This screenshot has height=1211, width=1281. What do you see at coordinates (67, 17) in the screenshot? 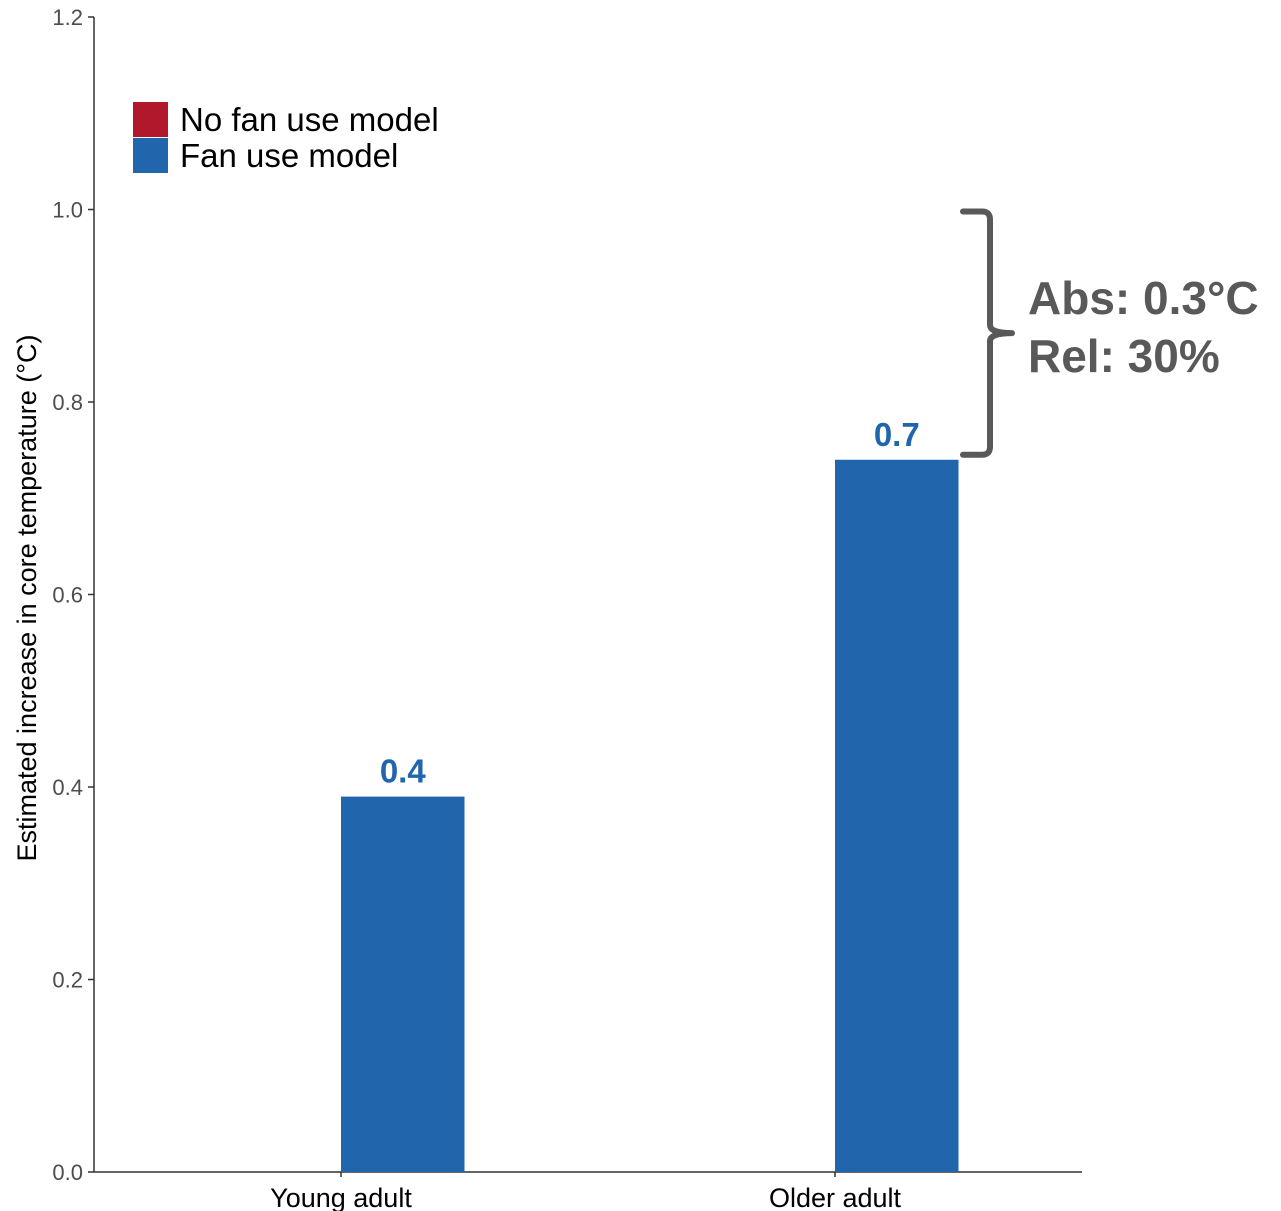
I see `y-tick-label: 1.2` at bounding box center [67, 17].